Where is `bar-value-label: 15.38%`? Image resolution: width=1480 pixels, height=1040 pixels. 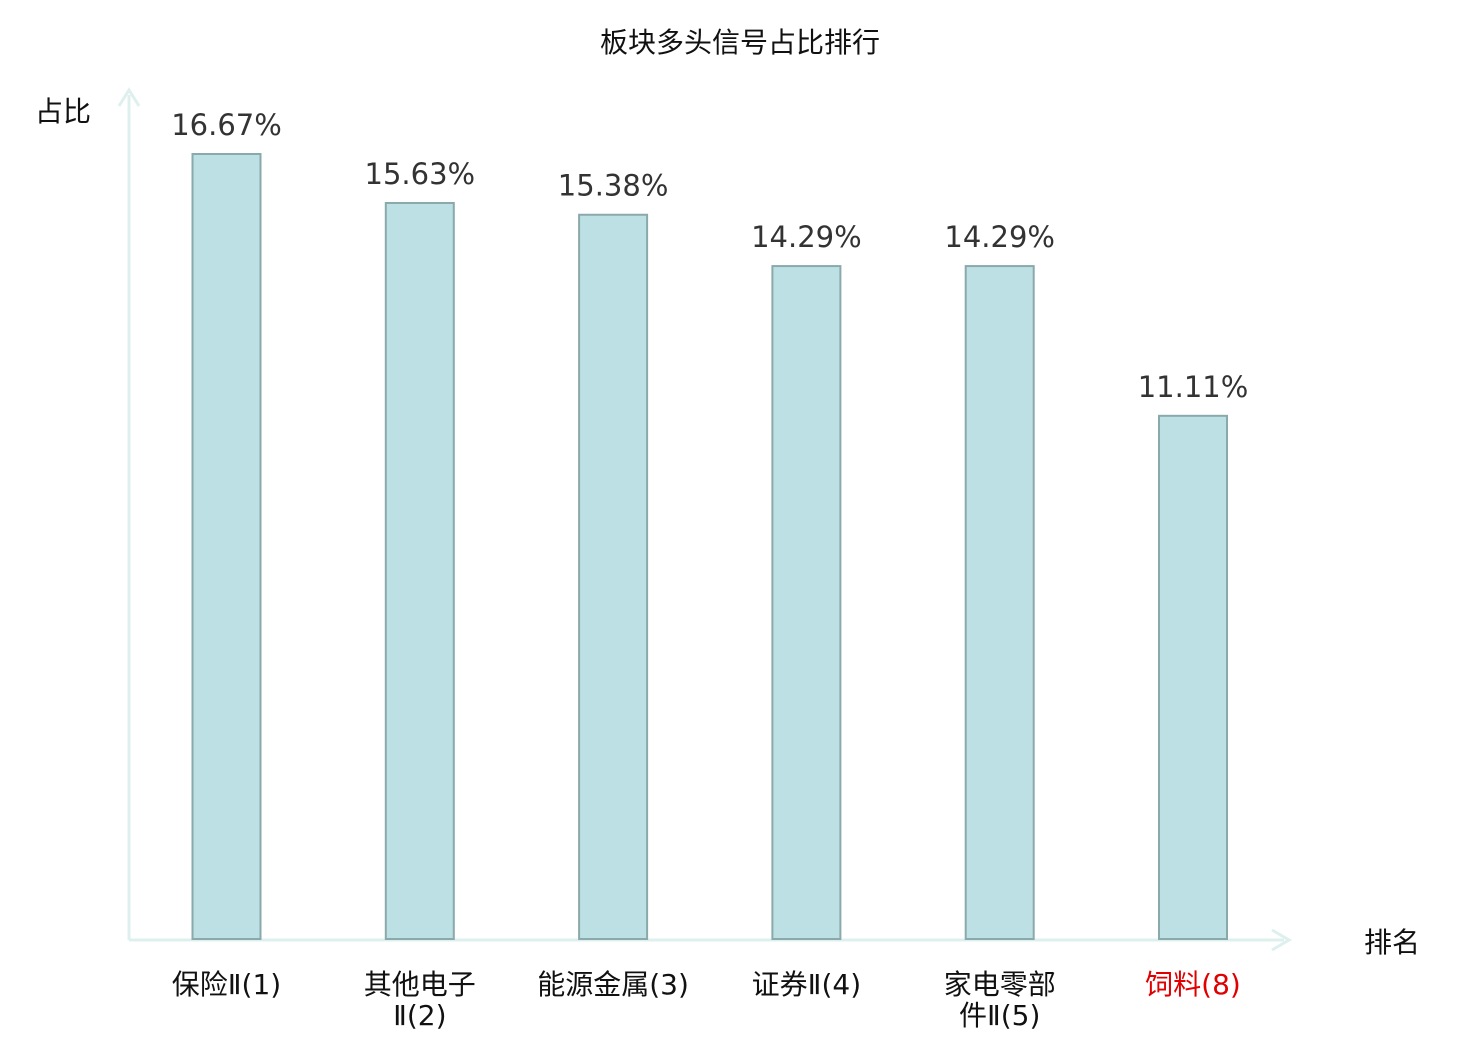
bar-value-label: 15.38% is located at coordinates (613, 186).